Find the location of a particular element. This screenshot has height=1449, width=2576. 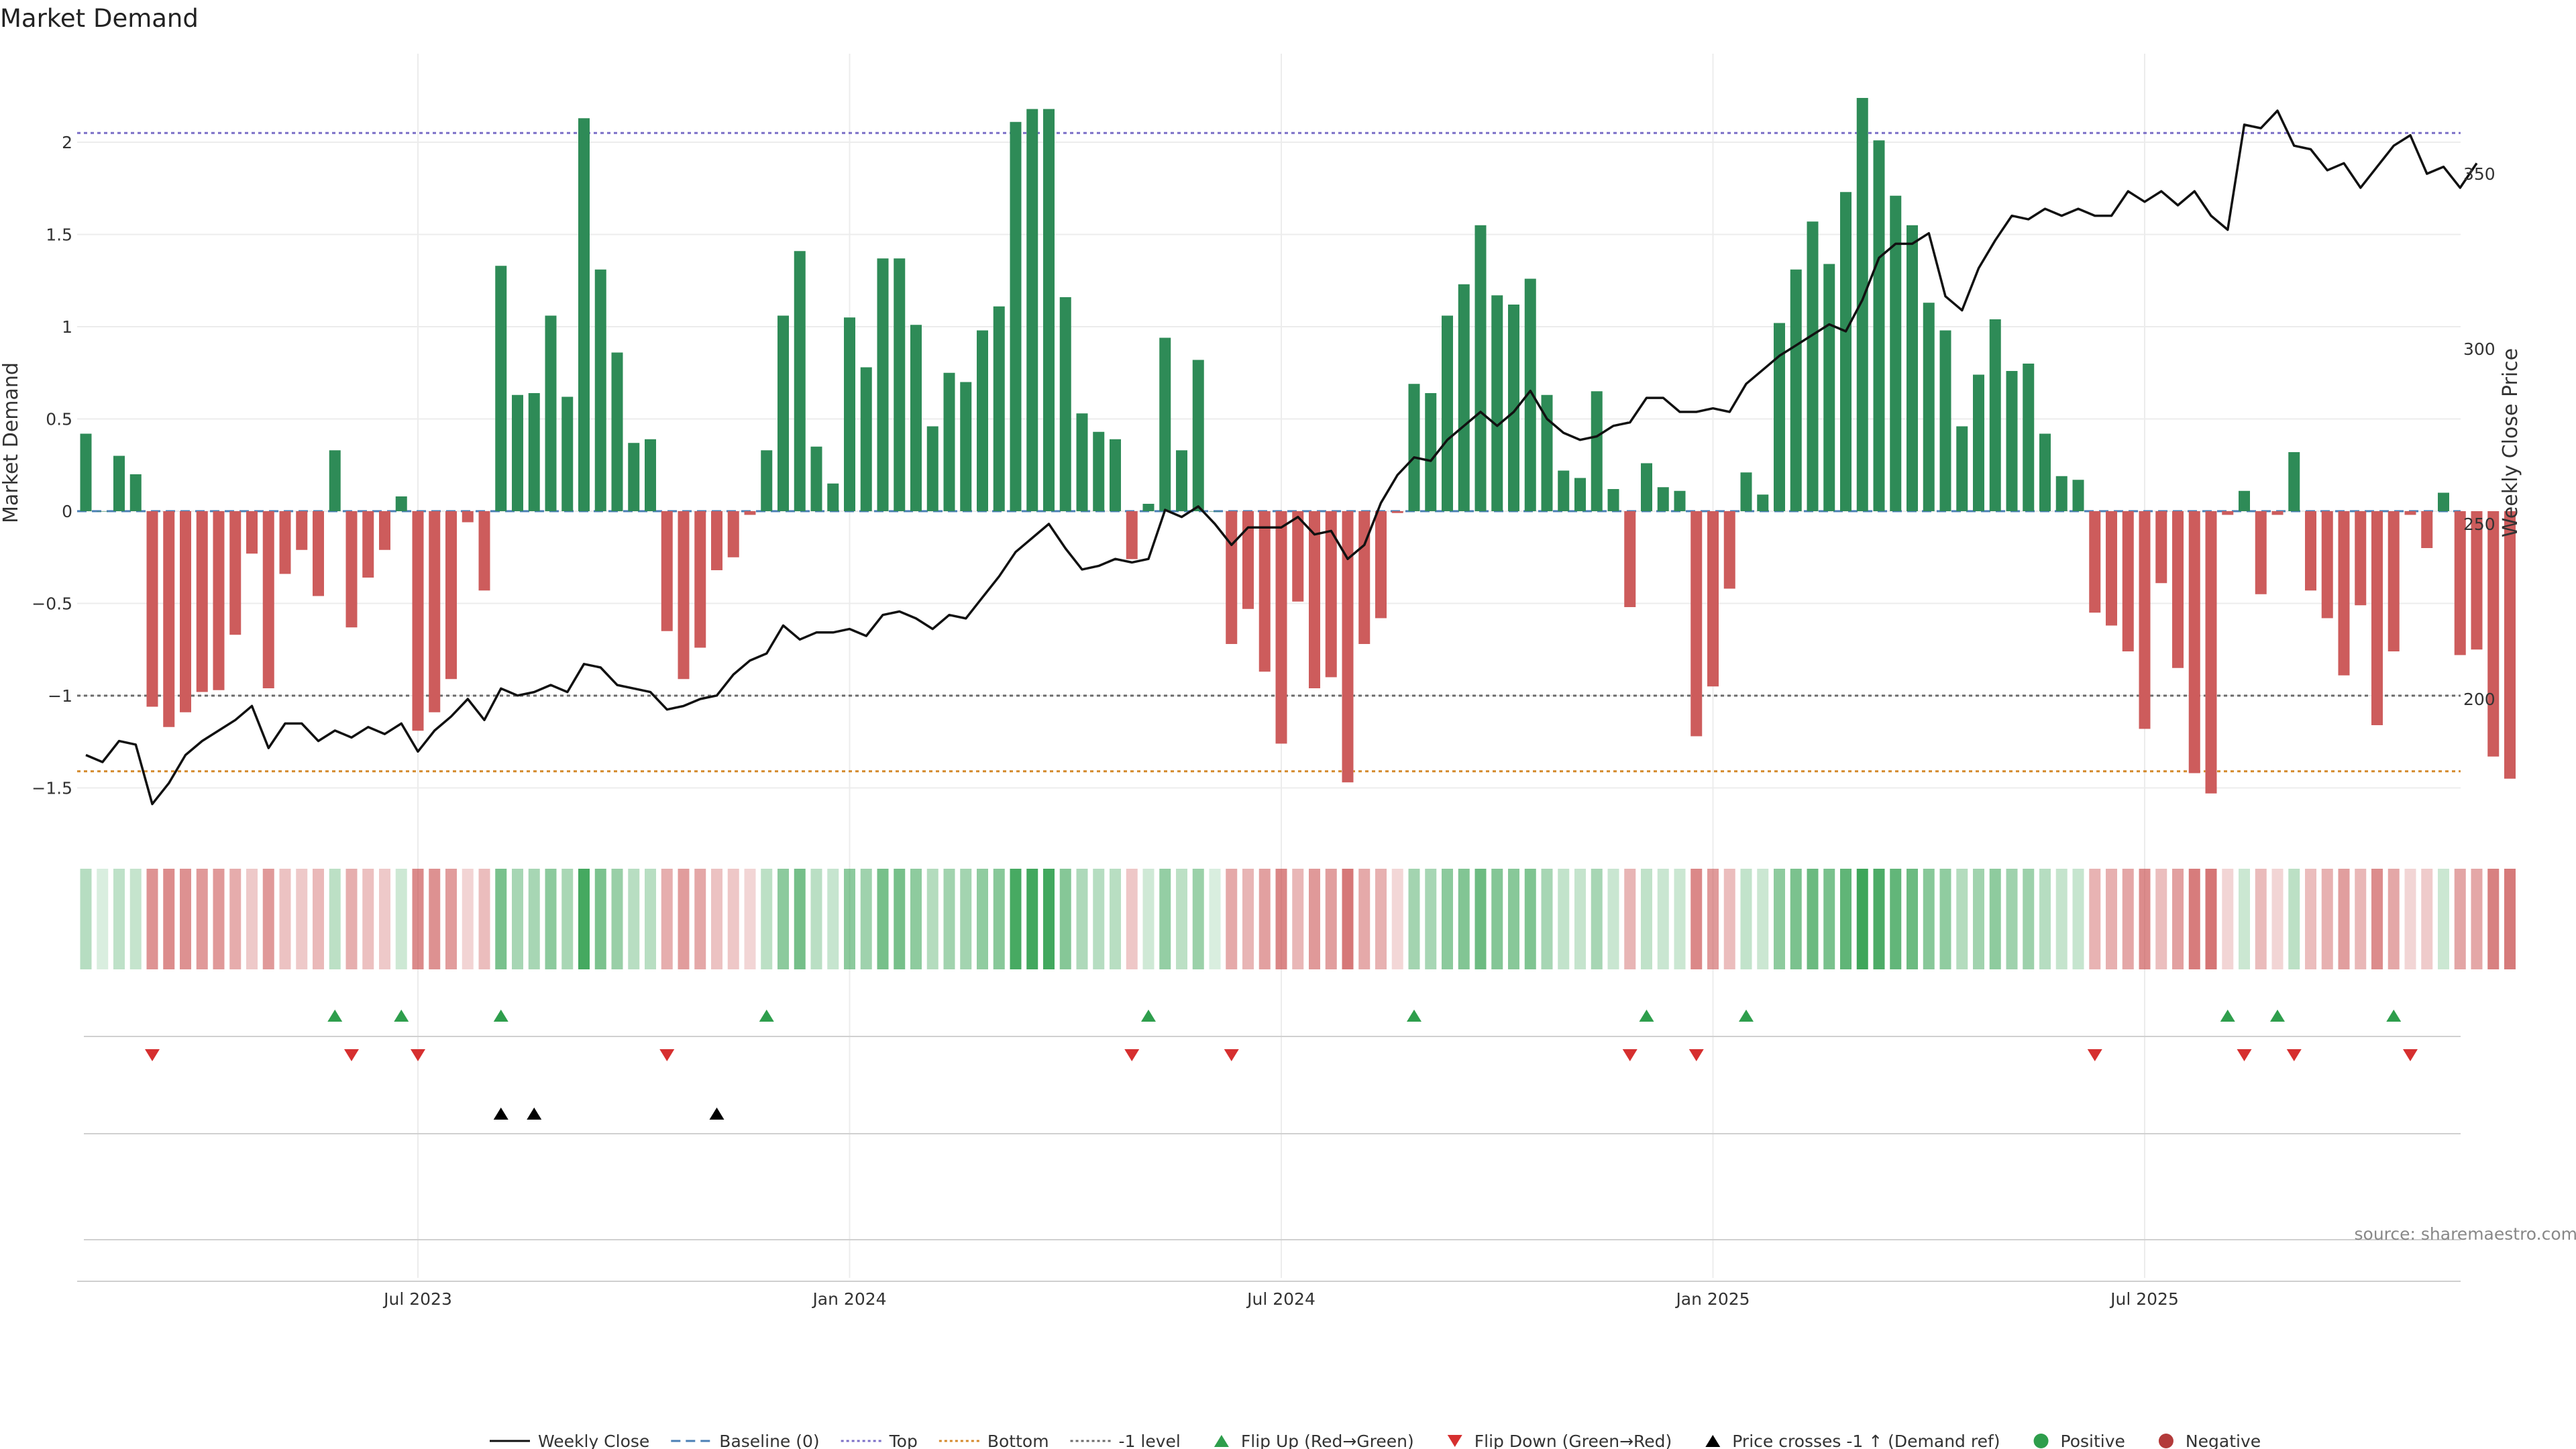

legend-swatch-dot is located at coordinates (2041, 1441).